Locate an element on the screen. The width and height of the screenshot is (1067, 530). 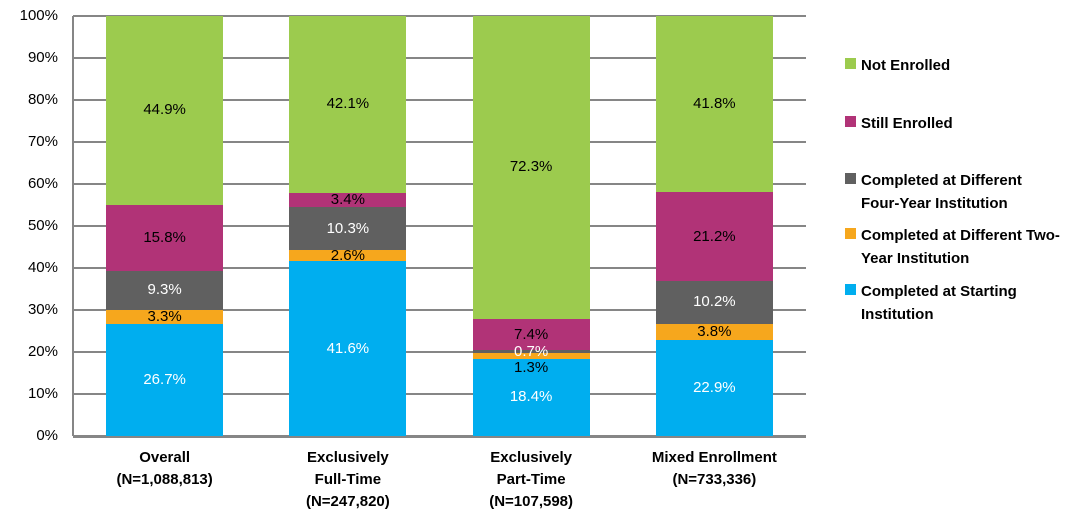
legend-label: Not Enrolled is located at coordinates (906, 65).